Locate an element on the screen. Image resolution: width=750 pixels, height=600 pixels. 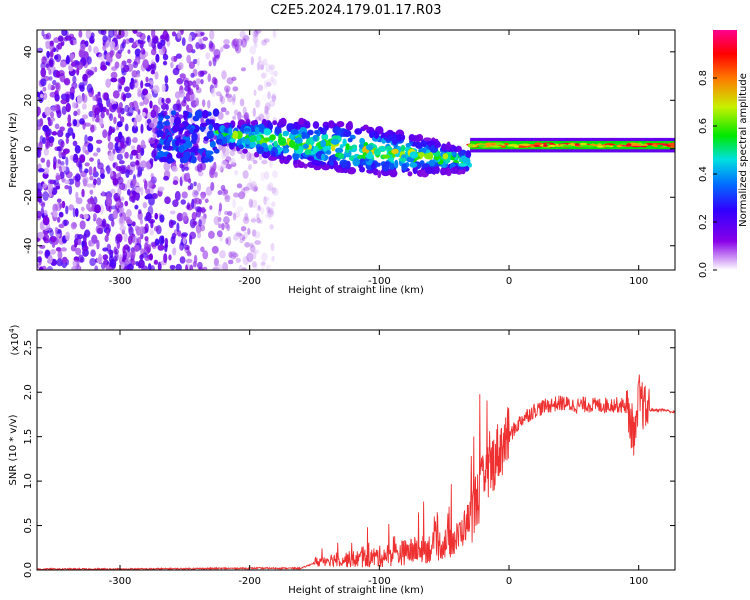
colorbar-tick-label: 0.4 is located at coordinates (703, 174).